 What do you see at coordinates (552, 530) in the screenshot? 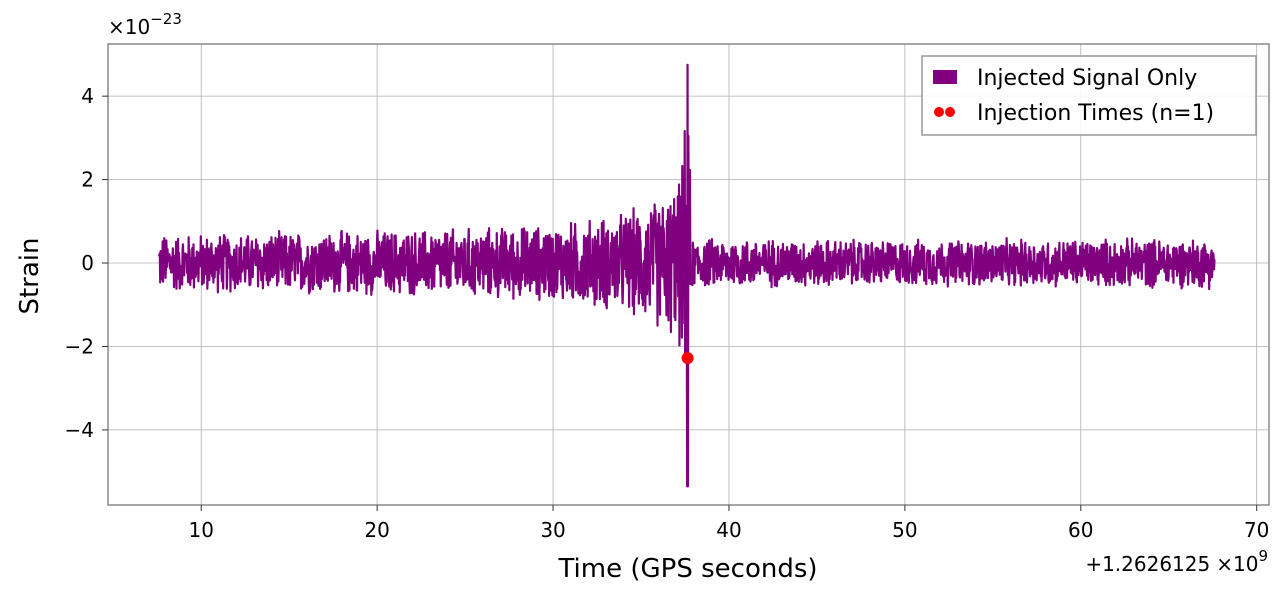
I see `x-tick-label: 30` at bounding box center [552, 530].